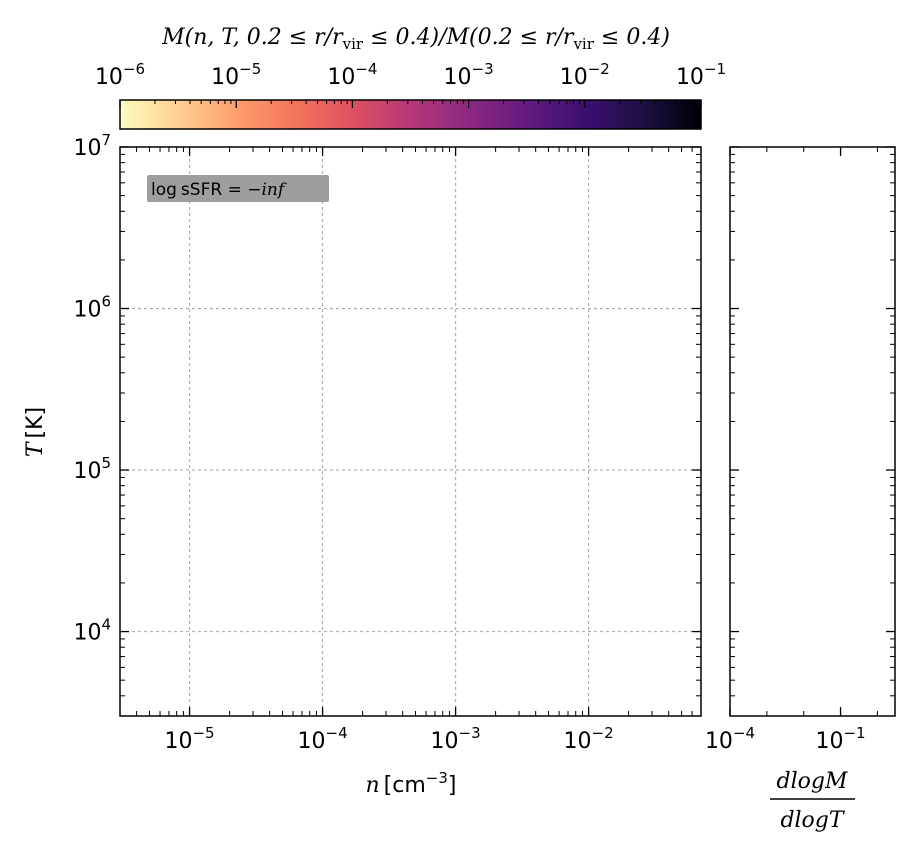  I want to click on colorbar-tick-label: 10⁻⁵, so click(236, 75).